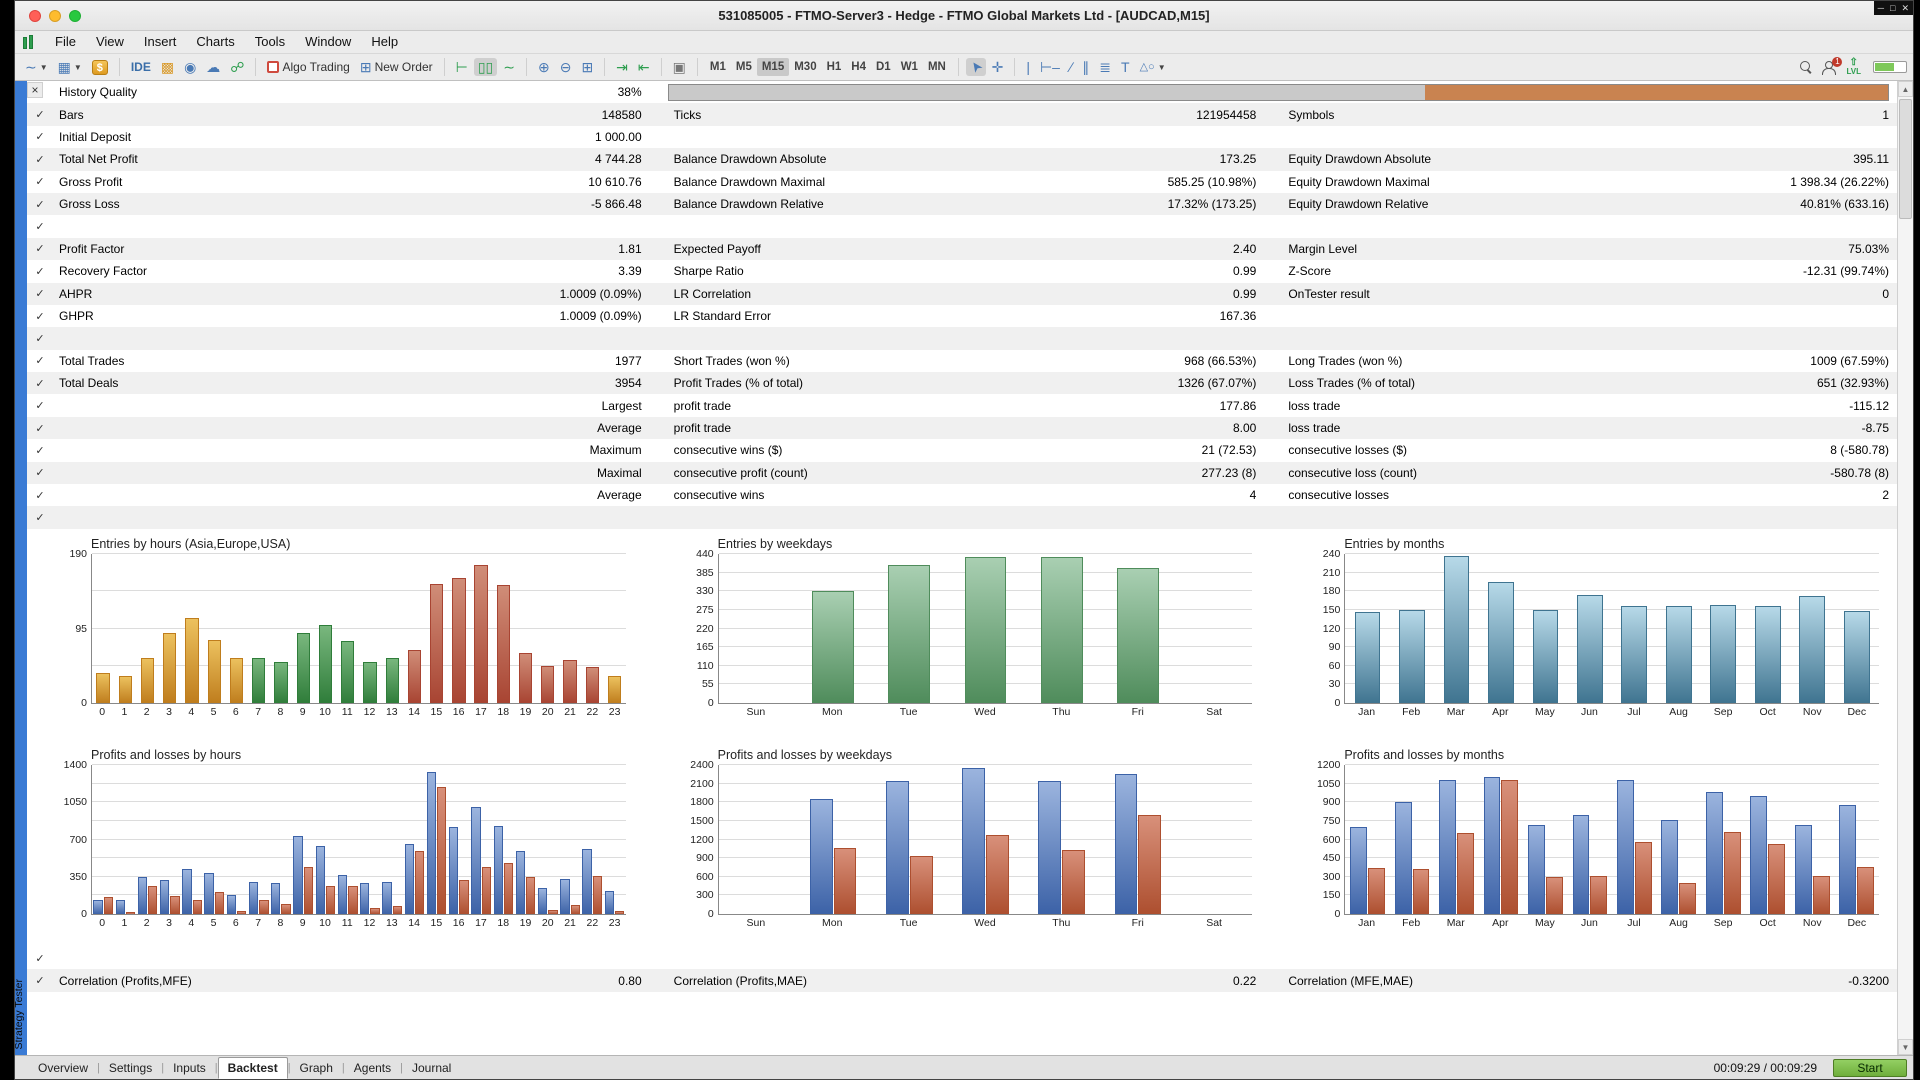 Image resolution: width=1920 pixels, height=1080 pixels. Describe the element at coordinates (81, 628) in the screenshot. I see `y-axis-tick-label: 95` at that location.